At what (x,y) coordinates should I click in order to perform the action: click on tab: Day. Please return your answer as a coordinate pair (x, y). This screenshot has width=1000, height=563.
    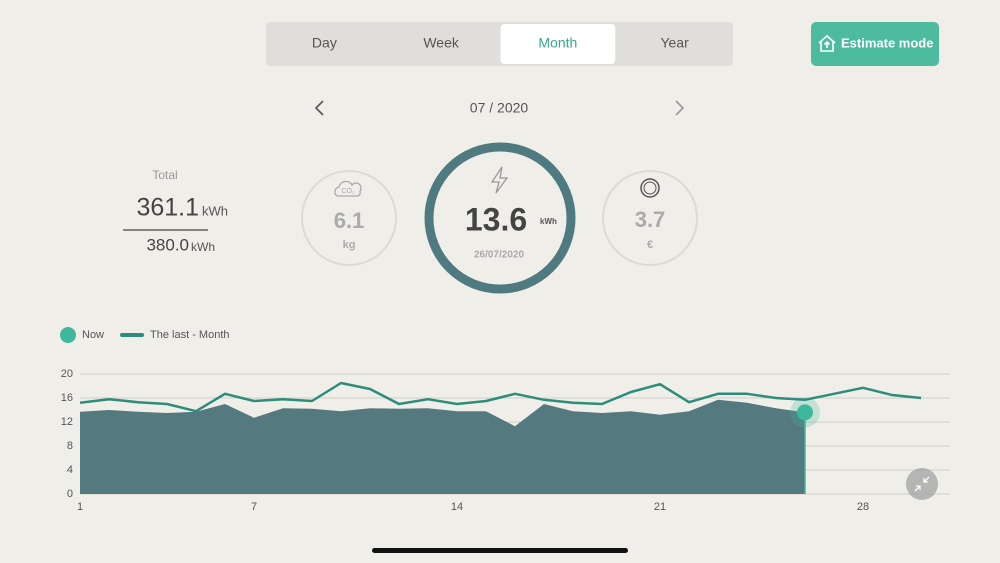
    Looking at the image, I should click on (324, 43).